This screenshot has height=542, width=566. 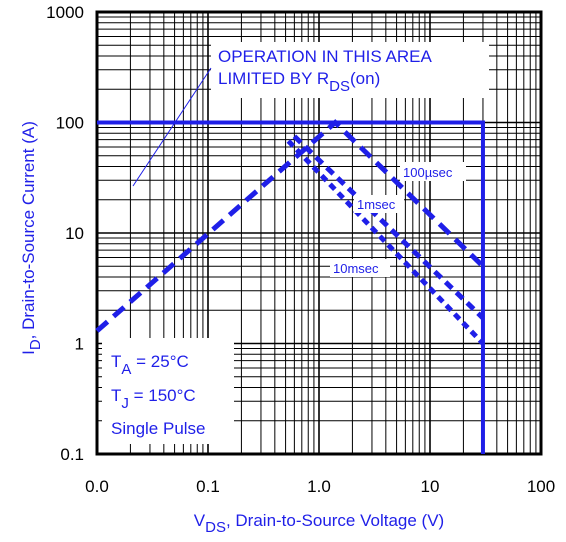 What do you see at coordinates (31, 238) in the screenshot?
I see `y-axis-title: ID, Drain-to-Source Current (A)` at bounding box center [31, 238].